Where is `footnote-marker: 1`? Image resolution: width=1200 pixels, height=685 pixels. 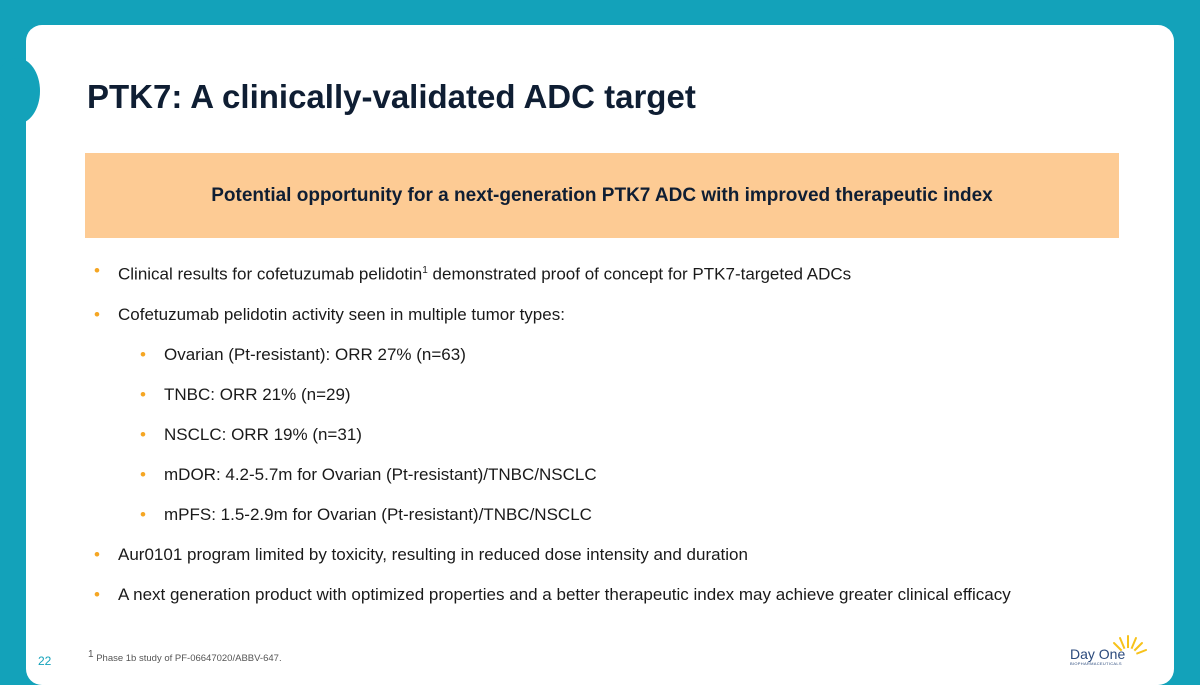 footnote-marker: 1 is located at coordinates (91, 654).